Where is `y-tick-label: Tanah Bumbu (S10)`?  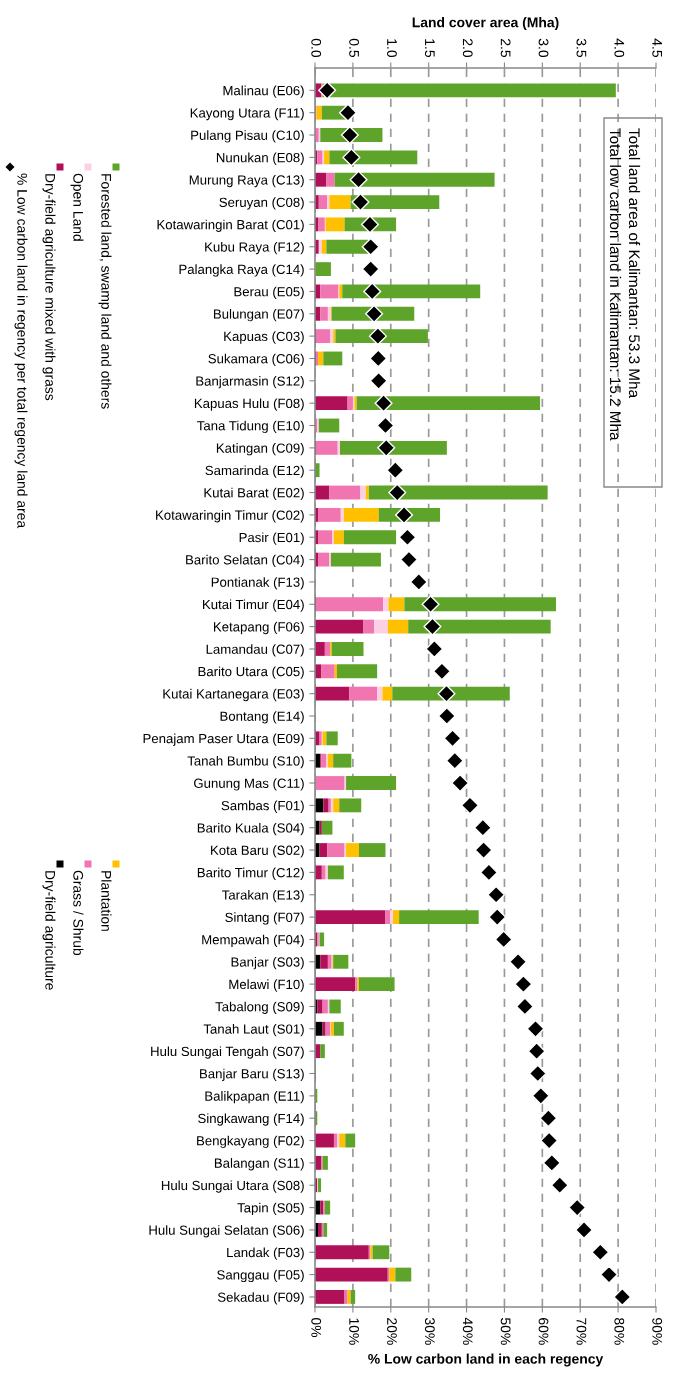 y-tick-label: Tanah Bumbu (S10) is located at coordinates (245, 762).